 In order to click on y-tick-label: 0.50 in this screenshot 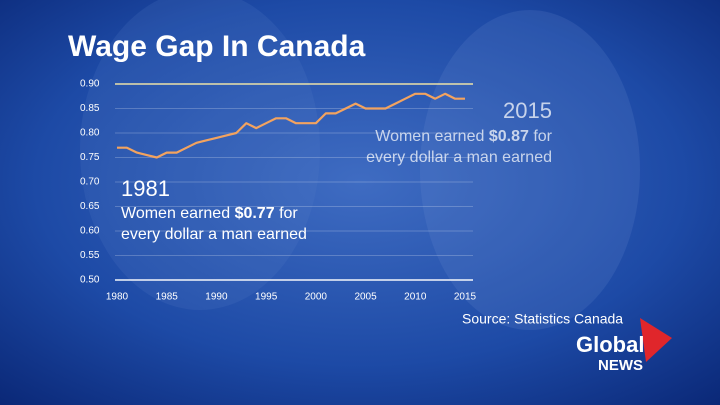, I will do `click(90, 280)`.